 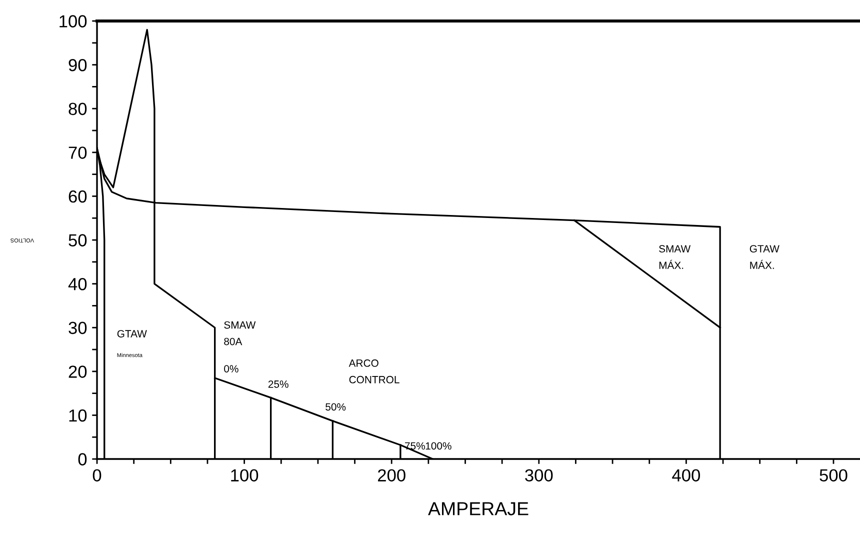 What do you see at coordinates (77, 284) in the screenshot?
I see `y-tick-label: 40` at bounding box center [77, 284].